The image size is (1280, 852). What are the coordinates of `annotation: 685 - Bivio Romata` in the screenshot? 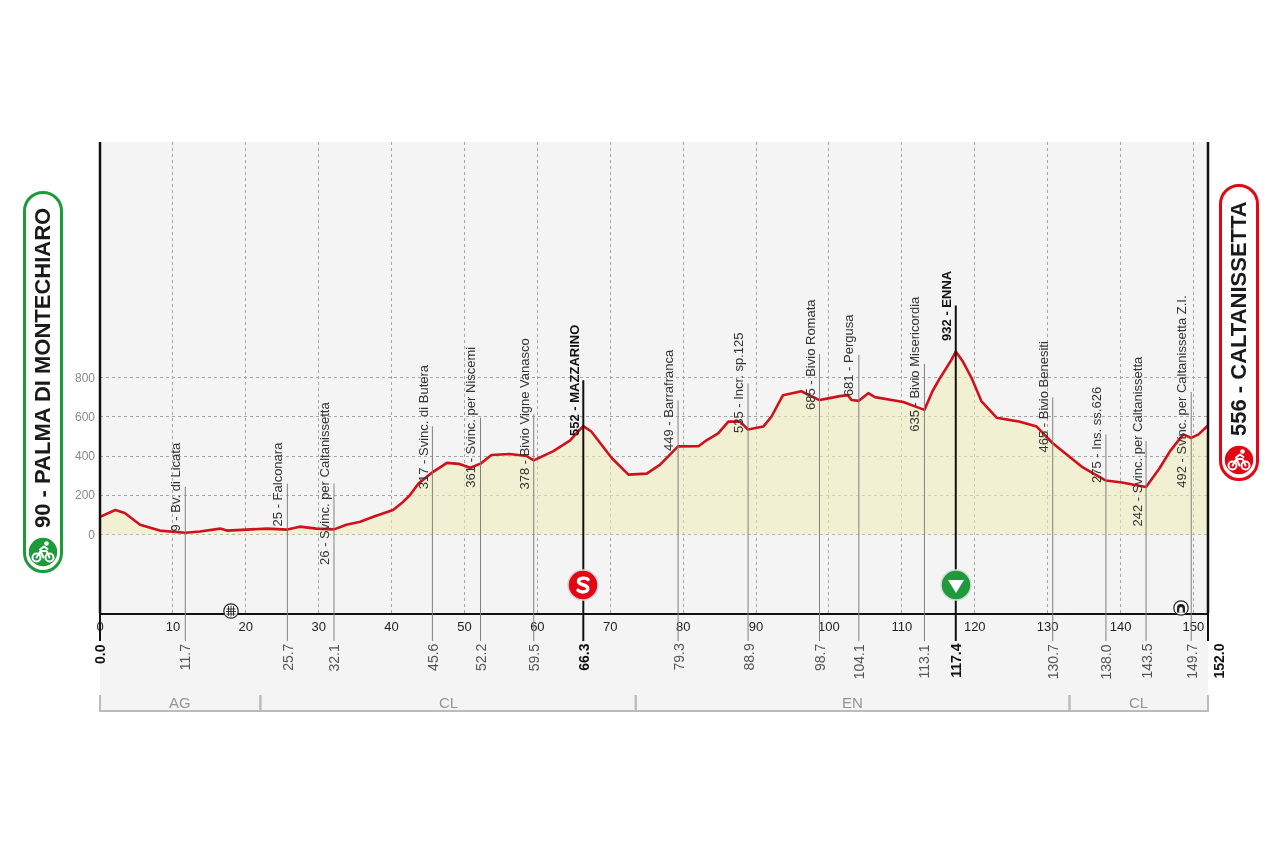 It's located at (810, 354).